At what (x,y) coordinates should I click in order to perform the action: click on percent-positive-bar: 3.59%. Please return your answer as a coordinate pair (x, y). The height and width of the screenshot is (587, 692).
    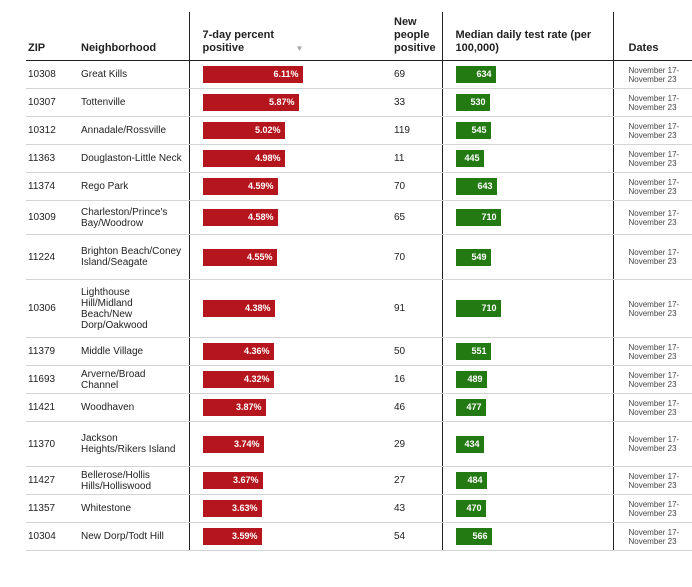
    Looking at the image, I should click on (232, 536).